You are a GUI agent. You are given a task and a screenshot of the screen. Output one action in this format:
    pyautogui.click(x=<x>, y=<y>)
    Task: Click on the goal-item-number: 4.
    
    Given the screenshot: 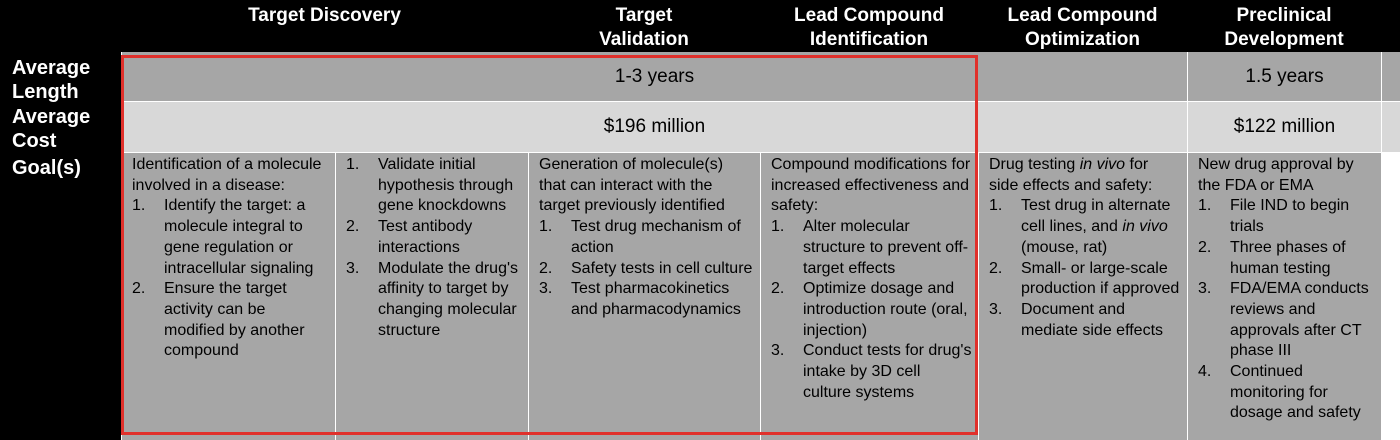 What is the action you would take?
    pyautogui.click(x=1205, y=372)
    